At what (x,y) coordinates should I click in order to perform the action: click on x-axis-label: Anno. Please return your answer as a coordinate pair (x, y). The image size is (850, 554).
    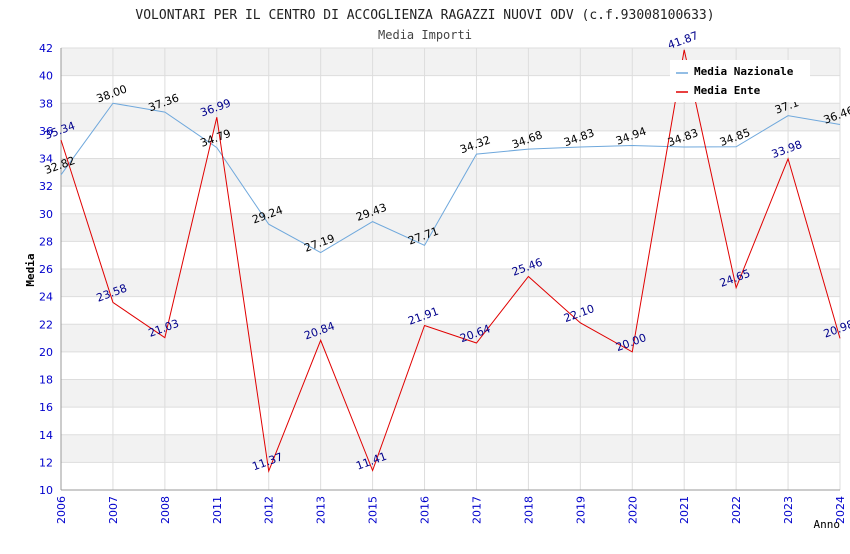
    Looking at the image, I should click on (827, 524).